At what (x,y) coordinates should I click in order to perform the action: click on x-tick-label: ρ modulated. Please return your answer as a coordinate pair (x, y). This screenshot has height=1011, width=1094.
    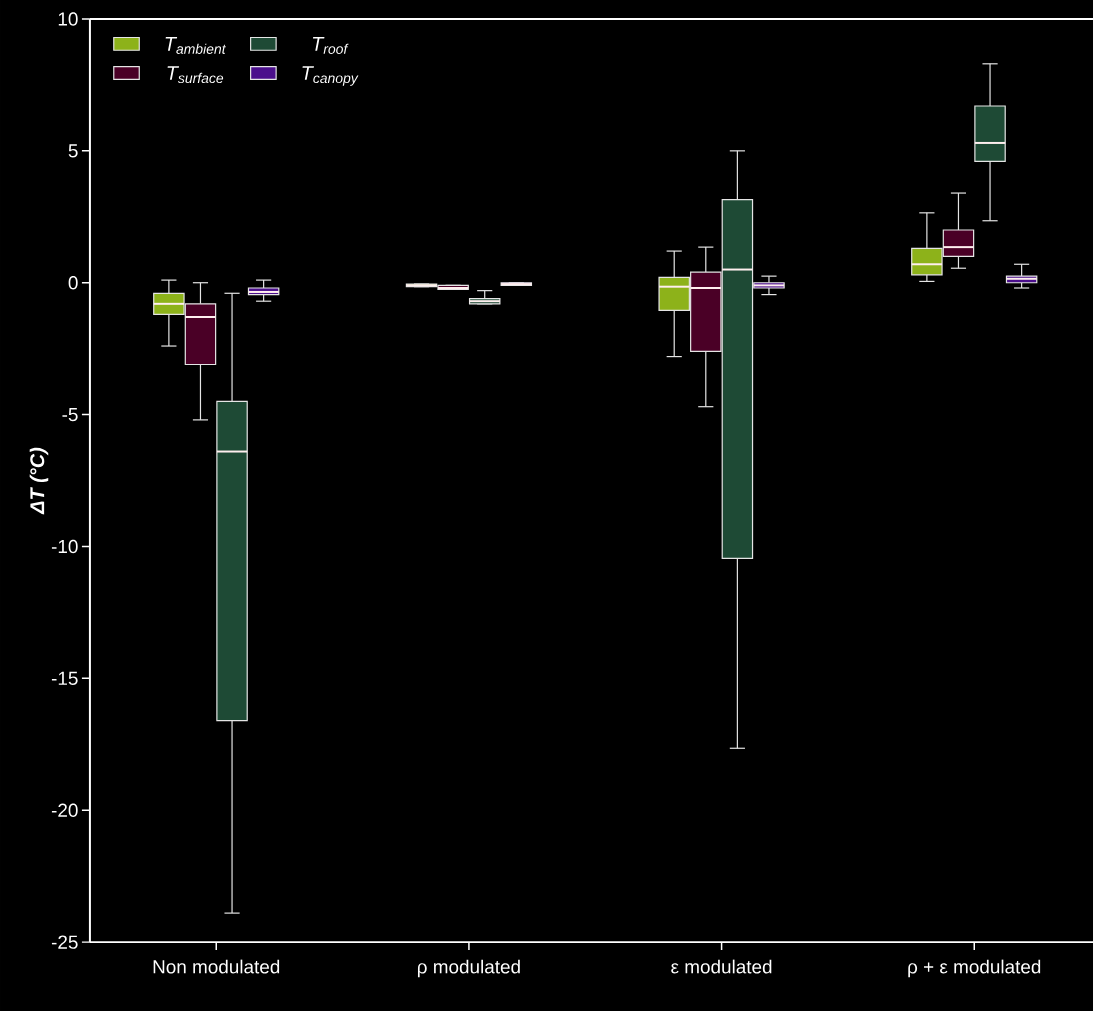
    Looking at the image, I should click on (468, 968).